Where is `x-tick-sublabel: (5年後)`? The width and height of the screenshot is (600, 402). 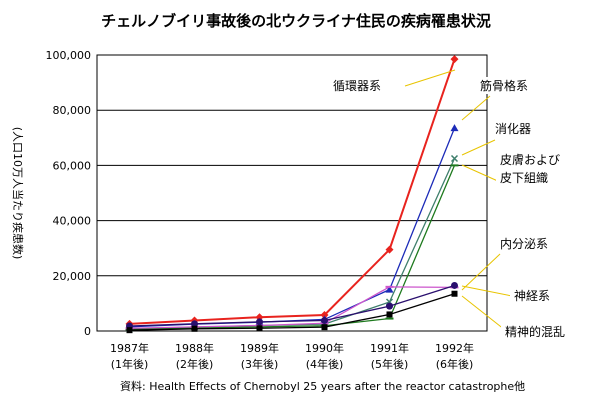 x-tick-sublabel: (5年後) is located at coordinates (390, 364).